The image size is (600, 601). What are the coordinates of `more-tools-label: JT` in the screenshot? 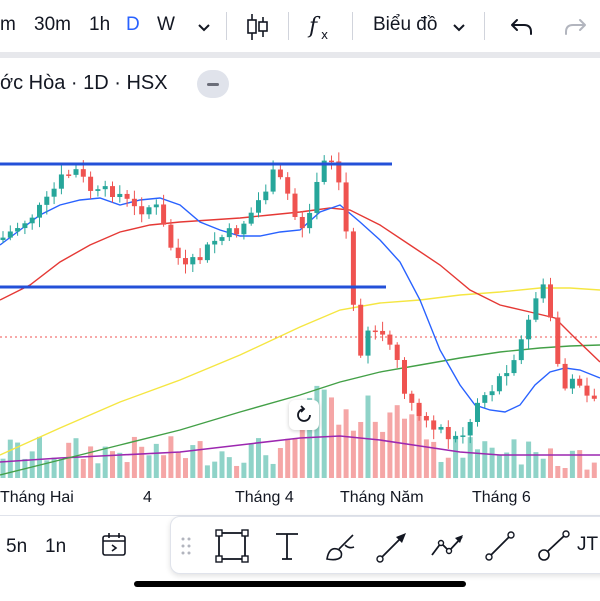 It's located at (588, 544).